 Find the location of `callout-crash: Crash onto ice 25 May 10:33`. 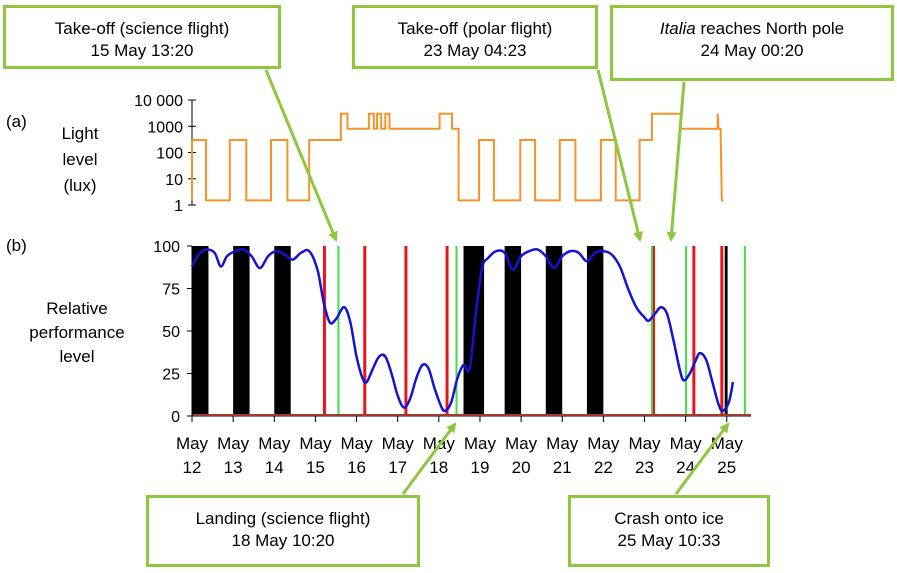

callout-crash: Crash onto ice 25 May 10:33 is located at coordinates (669, 531).